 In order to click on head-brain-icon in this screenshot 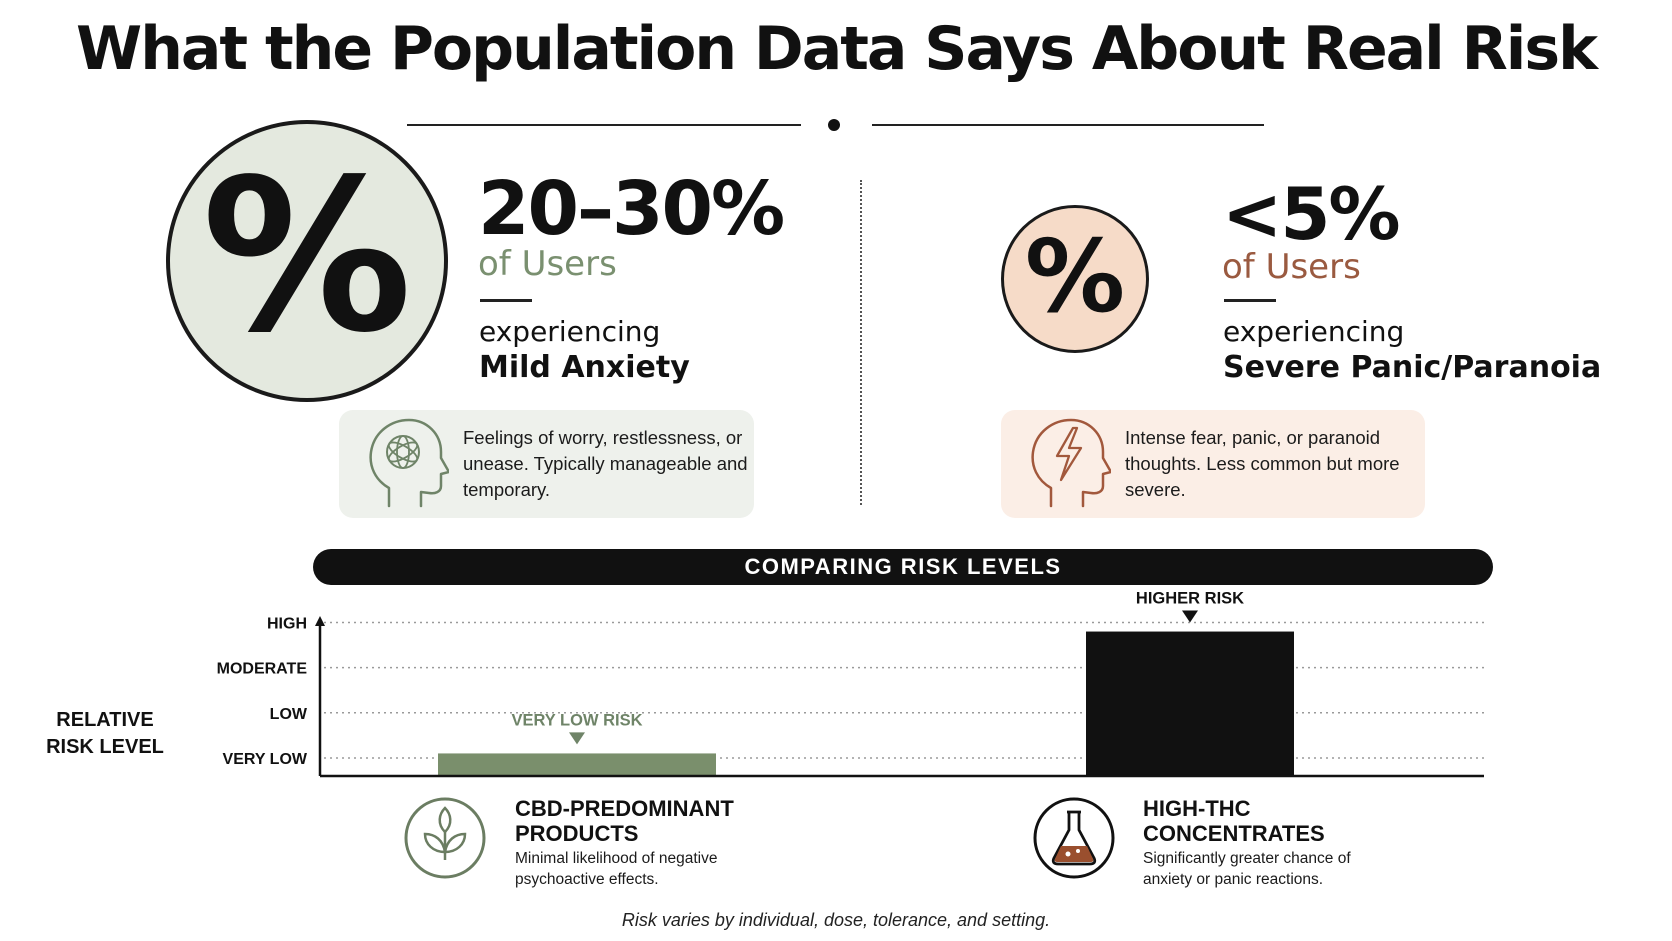, I will do `click(409, 463)`.